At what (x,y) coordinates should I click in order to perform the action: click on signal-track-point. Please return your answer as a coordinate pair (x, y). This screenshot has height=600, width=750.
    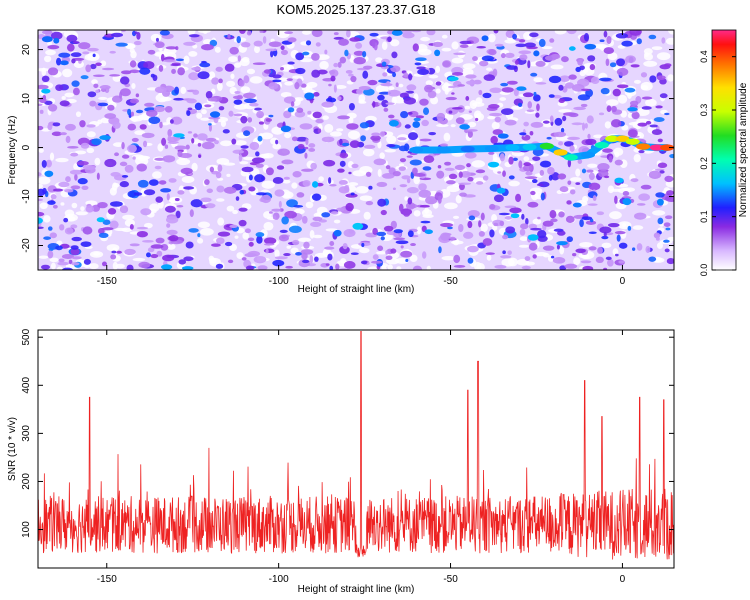
    Looking at the image, I should click on (601, 145).